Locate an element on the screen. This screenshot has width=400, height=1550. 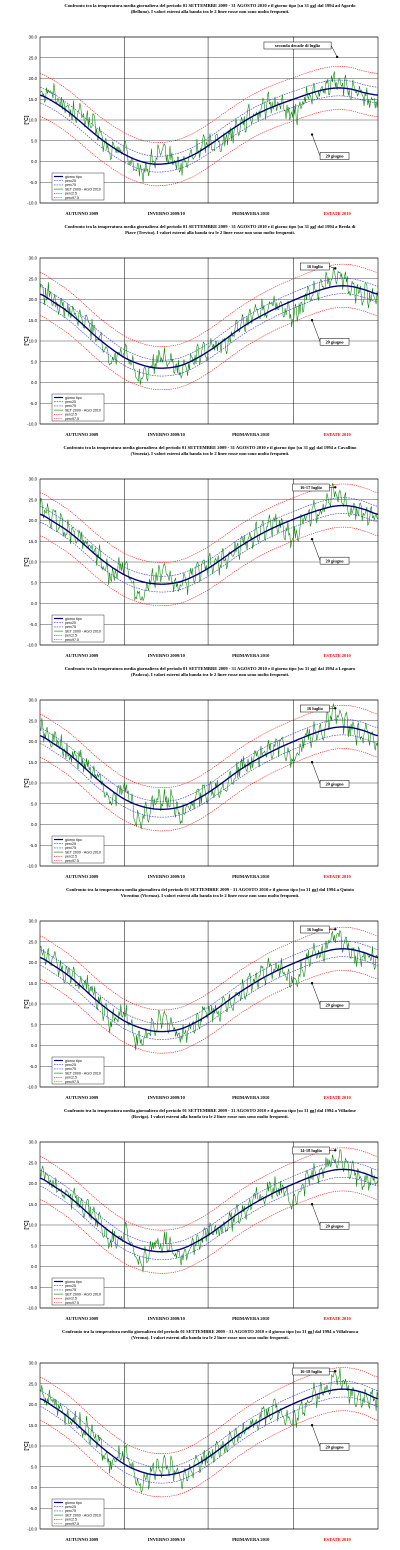
legend-label: SET 2009 - AGO 2010 is located at coordinates (83, 1515).